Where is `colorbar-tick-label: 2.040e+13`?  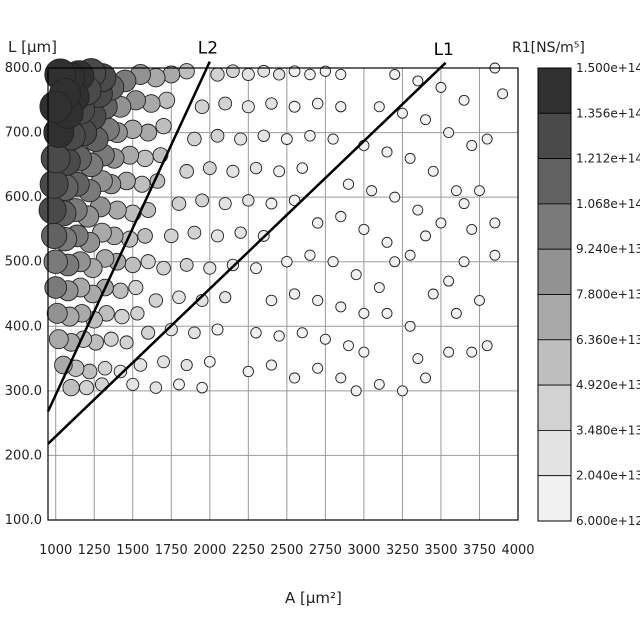 colorbar-tick-label: 2.040e+13 is located at coordinates (608, 476).